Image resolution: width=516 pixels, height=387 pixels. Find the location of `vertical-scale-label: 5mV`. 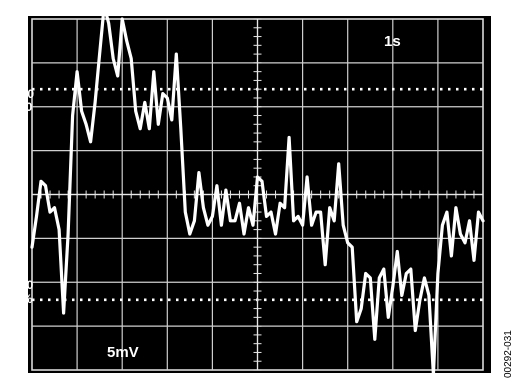

vertical-scale-label: 5mV is located at coordinates (123, 352).